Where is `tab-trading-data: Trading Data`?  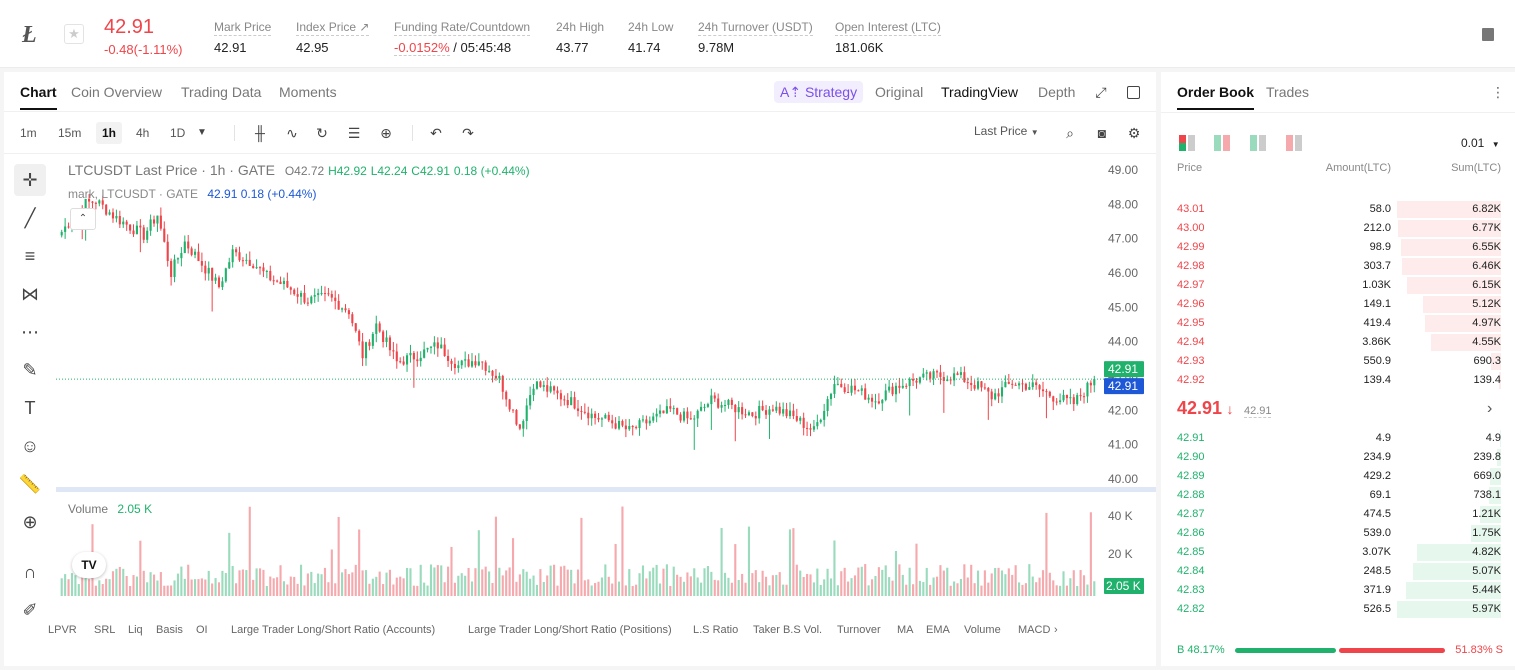 tab-trading-data: Trading Data is located at coordinates (221, 92).